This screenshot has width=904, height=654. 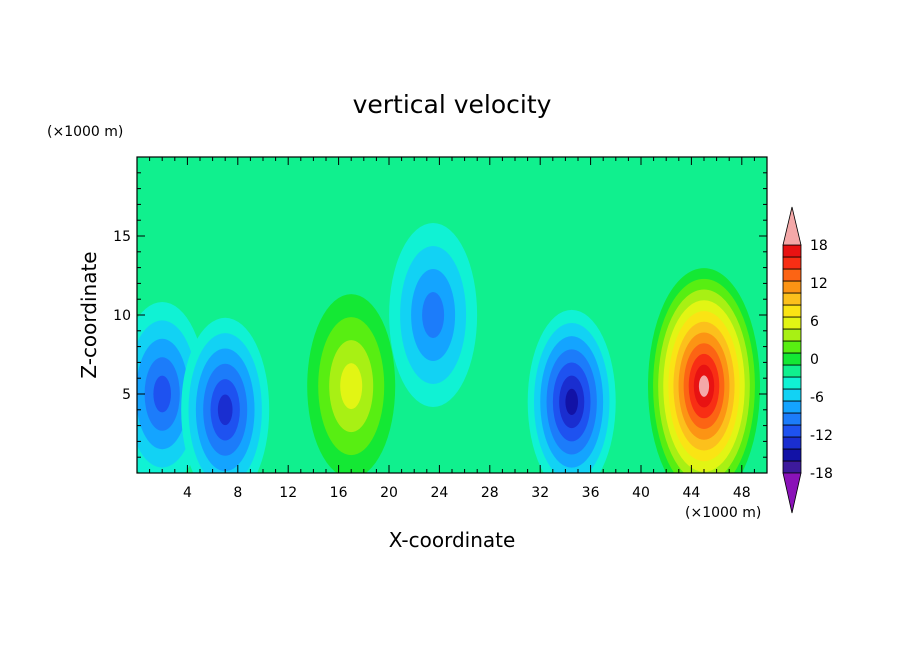 What do you see at coordinates (591, 493) in the screenshot?
I see `x-tick-label: 36` at bounding box center [591, 493].